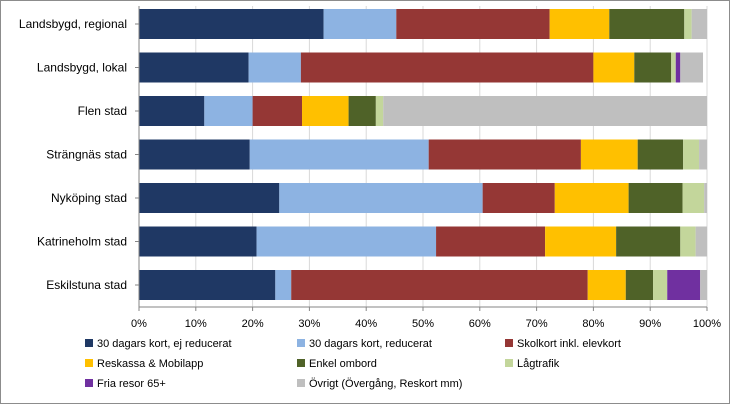 The image size is (732, 406). What do you see at coordinates (385, 384) in the screenshot?
I see `legend-label: Övrigt (Övergång, Reskort mm)` at bounding box center [385, 384].